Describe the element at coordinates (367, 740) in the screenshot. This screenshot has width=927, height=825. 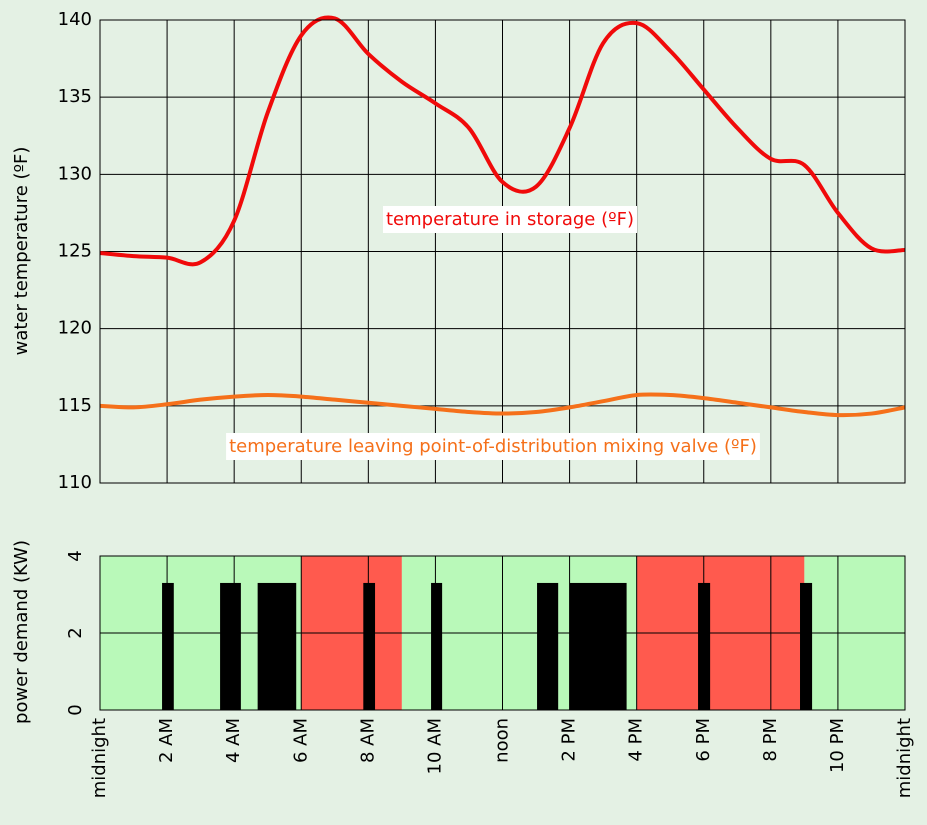
I see `x-tick-label: 8 AM` at that location.